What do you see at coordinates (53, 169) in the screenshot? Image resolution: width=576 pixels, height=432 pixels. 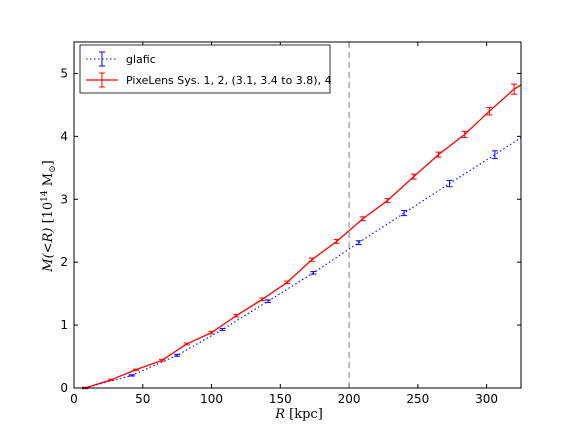 I see `y-axis-label-sub: ⊙` at bounding box center [53, 169].